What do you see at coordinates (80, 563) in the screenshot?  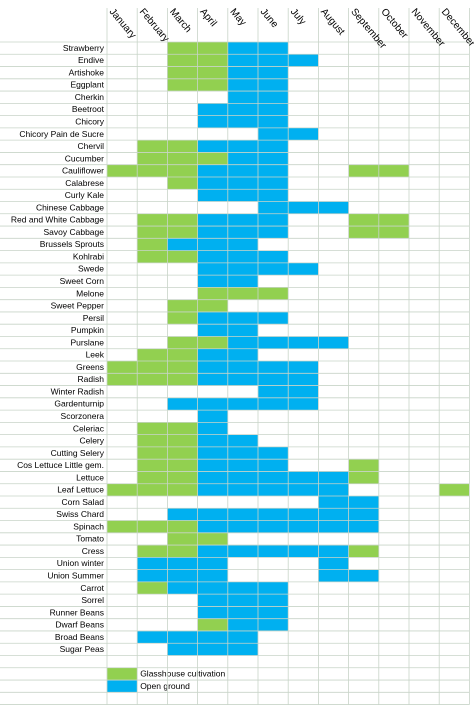 I see `row-label: Union winter` at bounding box center [80, 563].